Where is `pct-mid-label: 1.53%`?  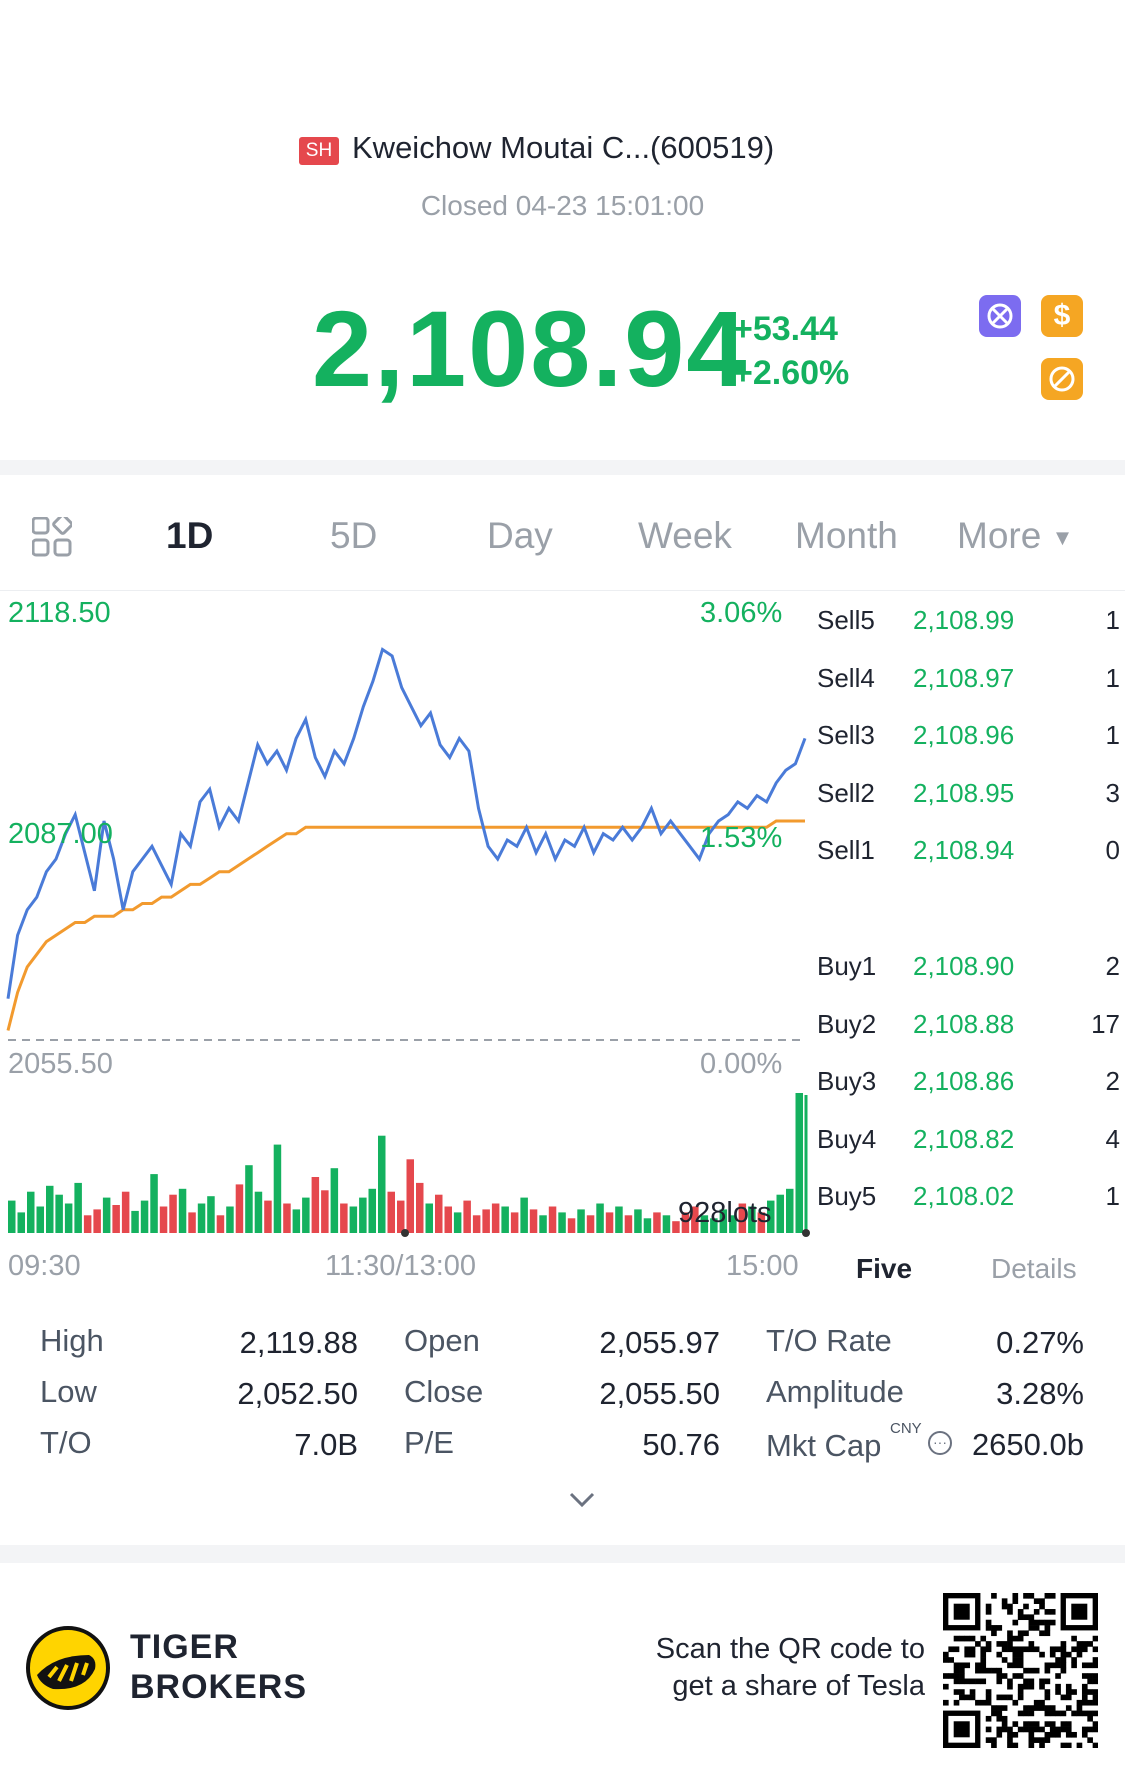
pct-mid-label: 1.53% is located at coordinates (741, 838).